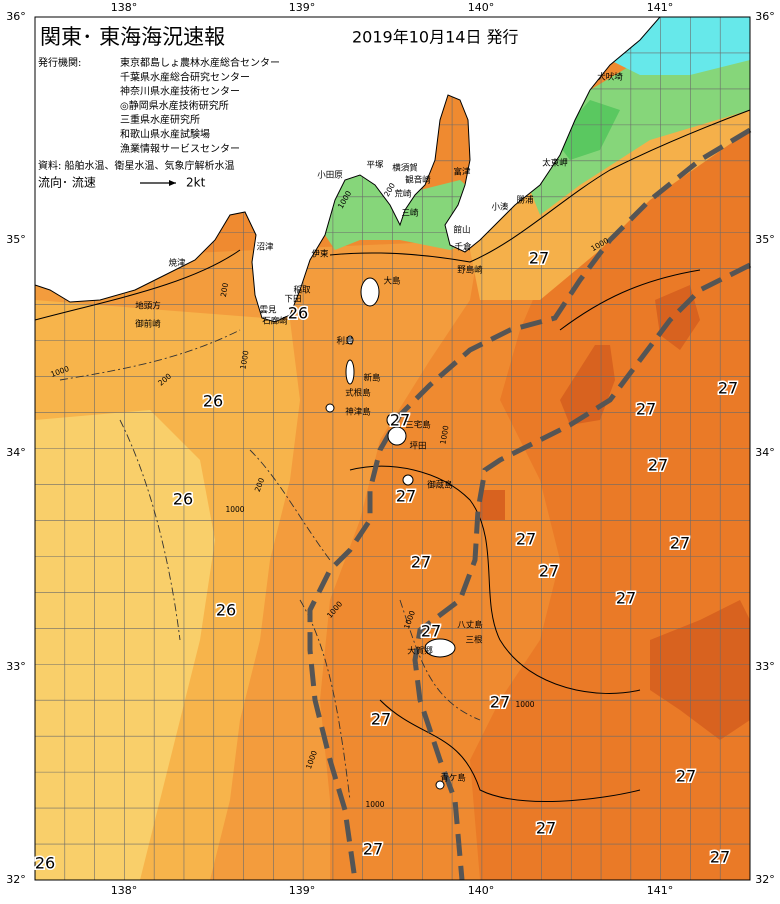 This screenshot has height=904, width=780. Describe the element at coordinates (358, 412) in the screenshot. I see `place-name: 神津島` at that location.